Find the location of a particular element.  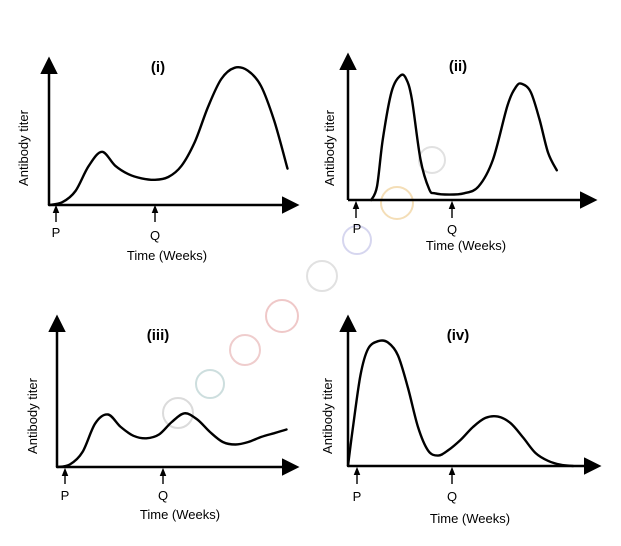

chart-title: (iv) is located at coordinates (458, 335).